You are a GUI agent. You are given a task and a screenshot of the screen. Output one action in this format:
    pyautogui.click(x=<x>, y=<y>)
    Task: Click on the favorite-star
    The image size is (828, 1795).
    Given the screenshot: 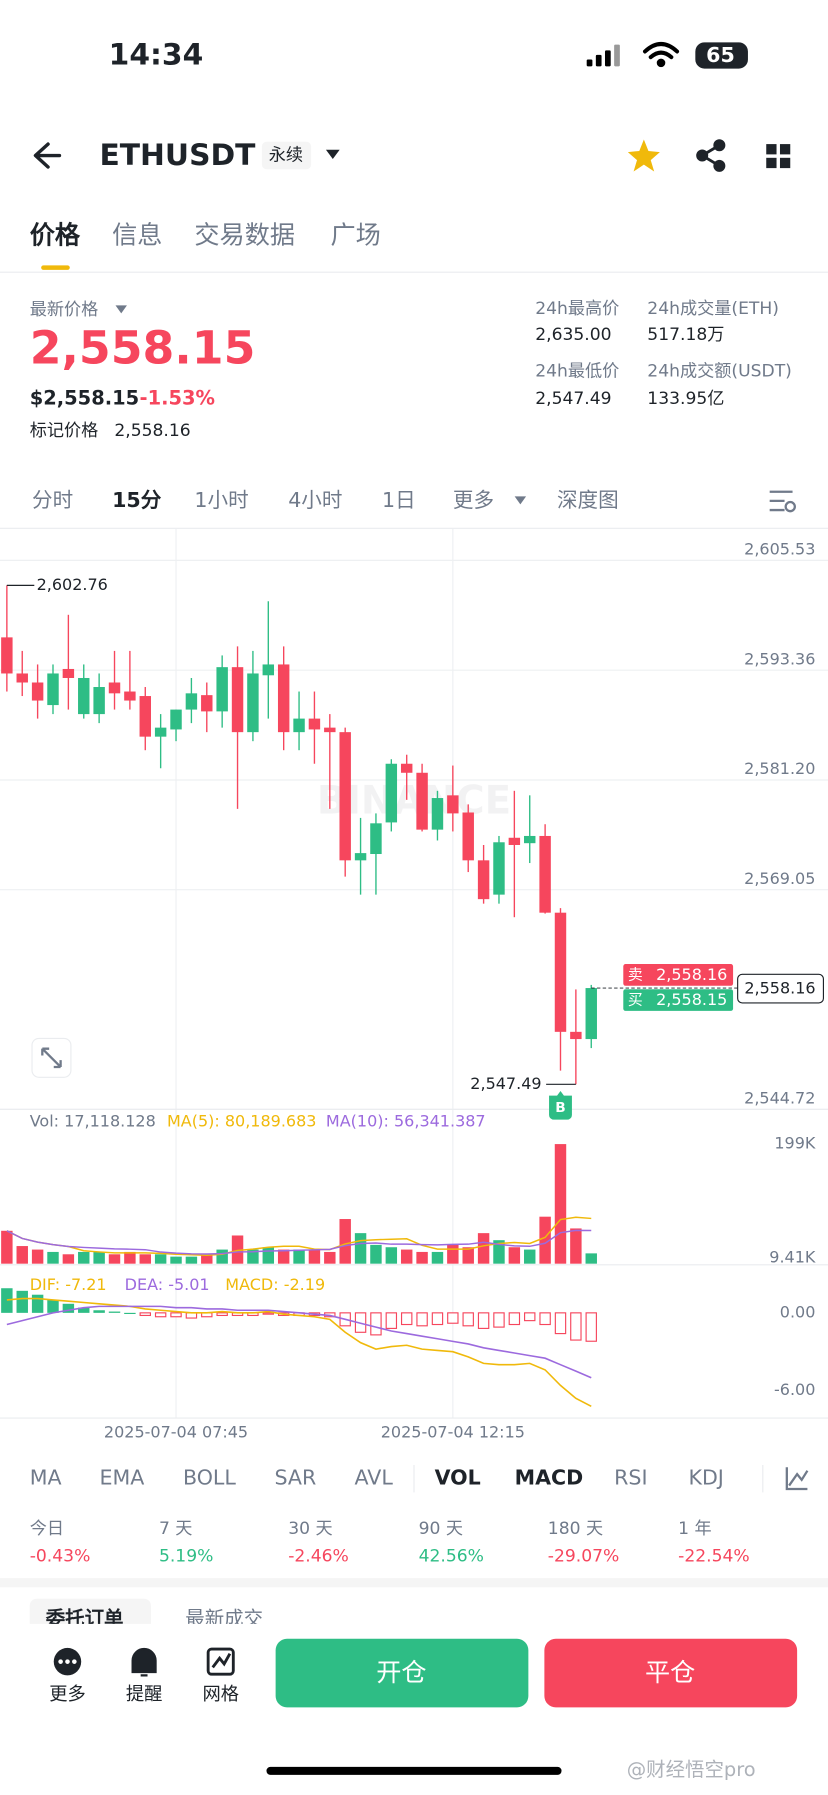 What is the action you would take?
    pyautogui.click(x=643, y=155)
    